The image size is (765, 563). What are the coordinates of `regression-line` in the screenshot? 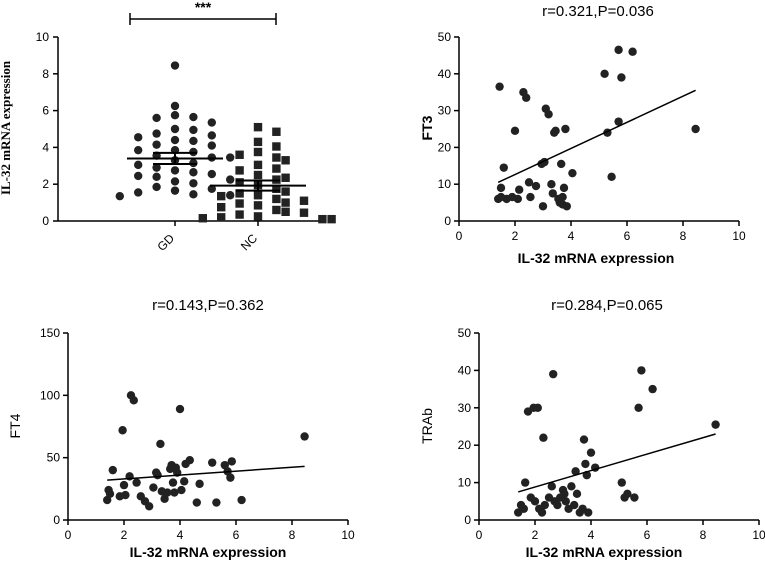 It's located at (206, 473).